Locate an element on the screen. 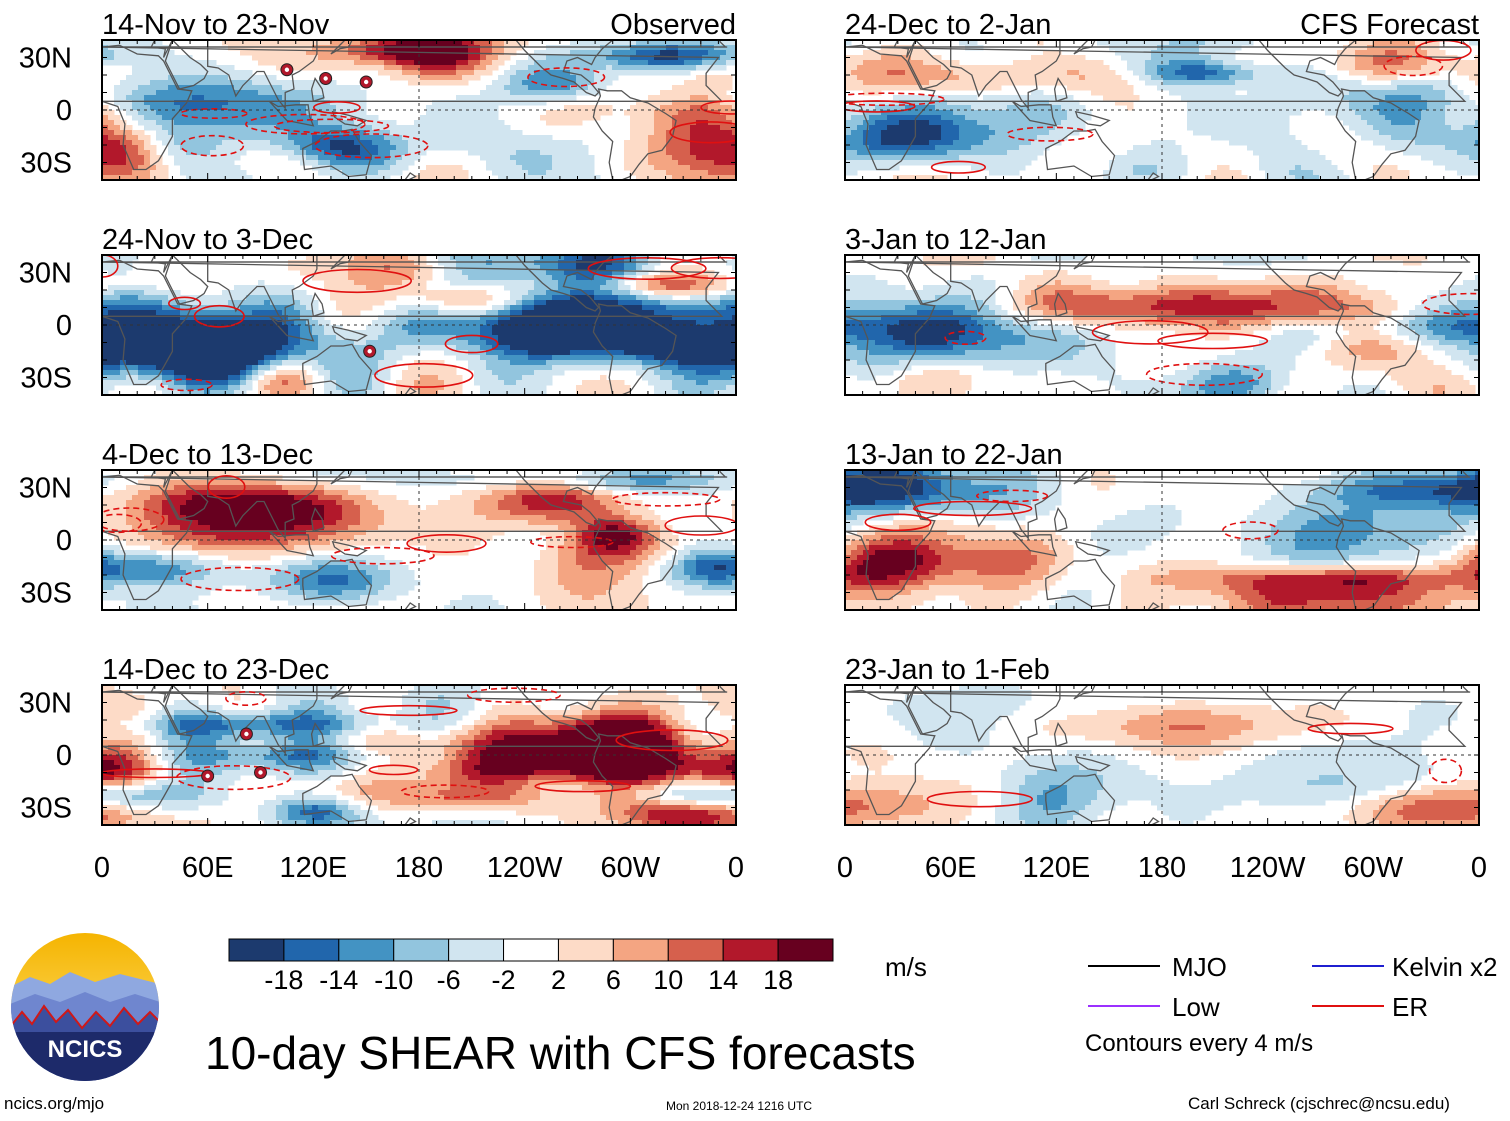  map-panel: 3-Jan to 12-Jan is located at coordinates (1162, 310).